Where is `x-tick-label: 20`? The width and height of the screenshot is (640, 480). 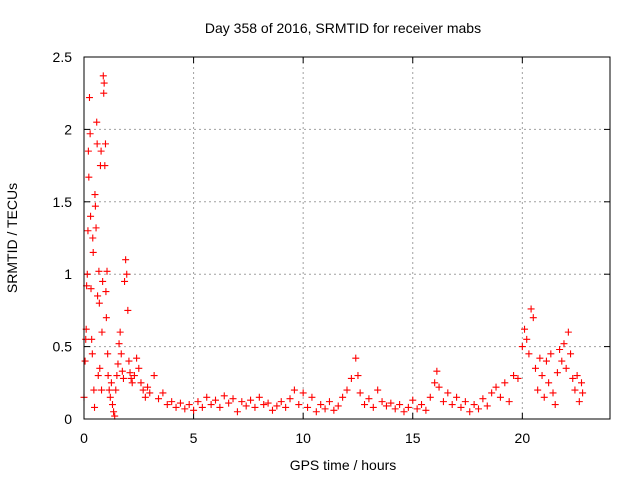
x-tick-label: 20 is located at coordinates (523, 438).